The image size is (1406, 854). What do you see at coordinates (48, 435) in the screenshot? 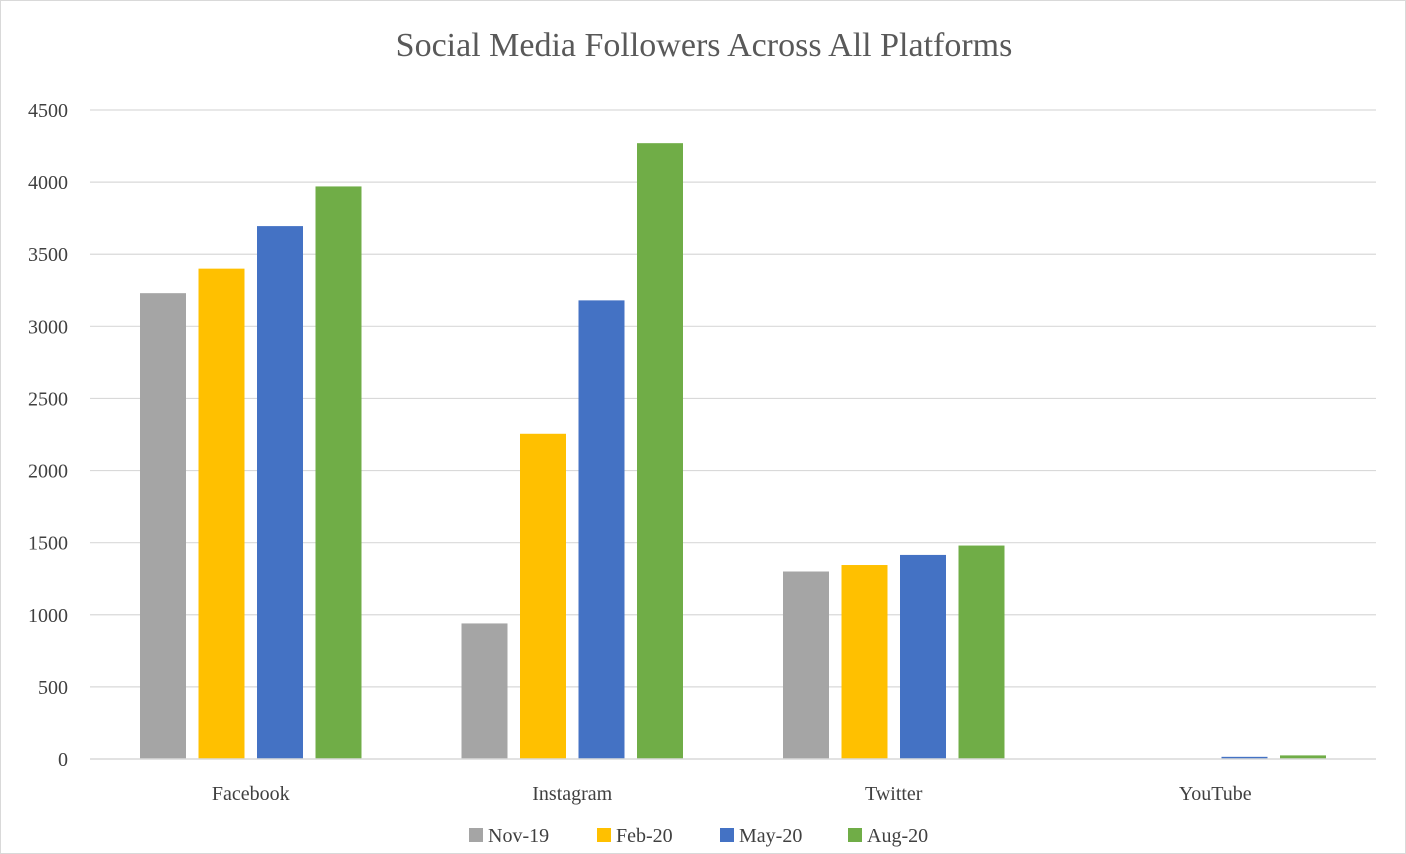
I see `y-axis-ticks: 0 500 1000 1500 2000 2500 3000 3500 4000 4500` at bounding box center [48, 435].